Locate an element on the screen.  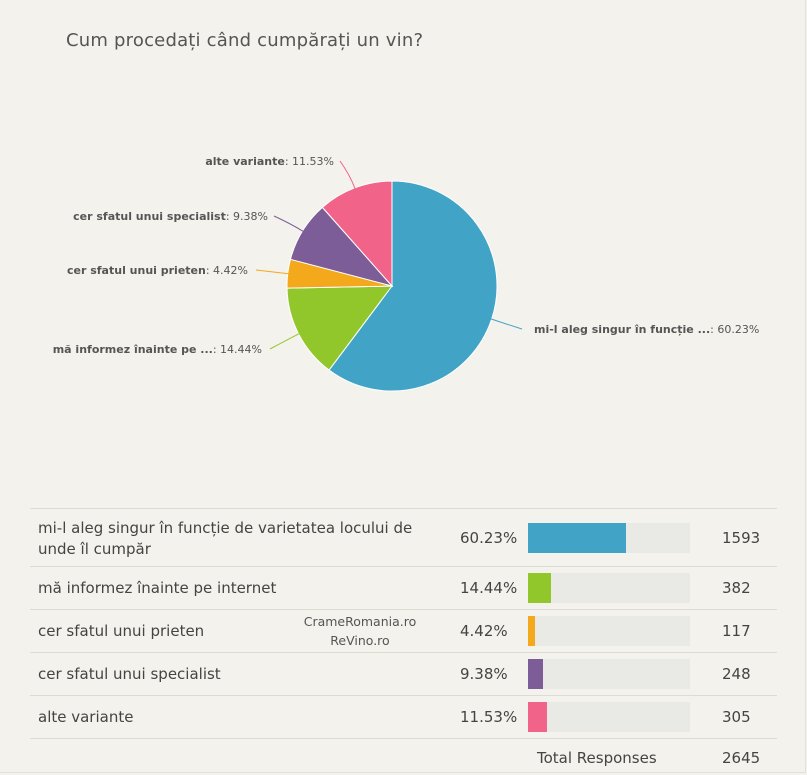
pie-label: cer sfatul unui prieten: 4.42% is located at coordinates (157, 270).